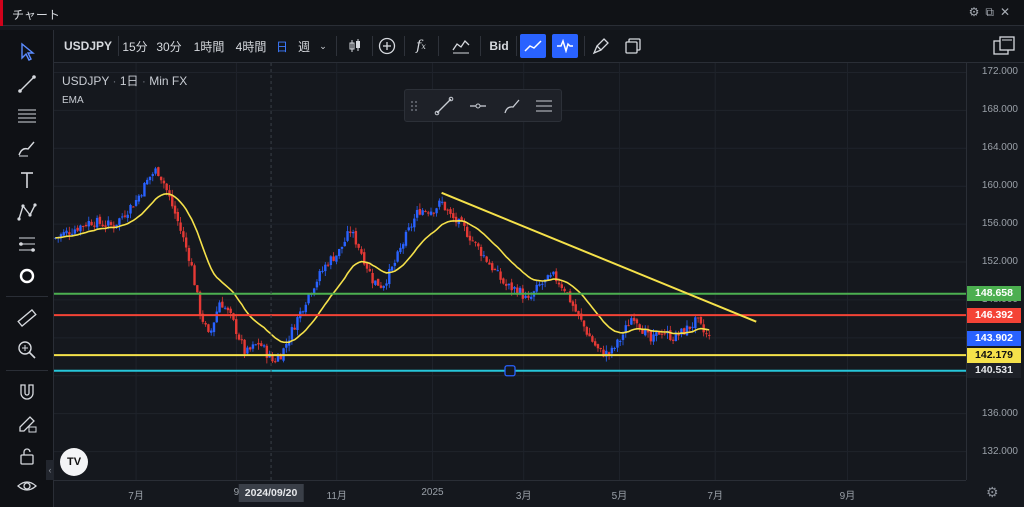 This screenshot has height=507, width=1024. I want to click on price-type-button: Bid, so click(499, 46).